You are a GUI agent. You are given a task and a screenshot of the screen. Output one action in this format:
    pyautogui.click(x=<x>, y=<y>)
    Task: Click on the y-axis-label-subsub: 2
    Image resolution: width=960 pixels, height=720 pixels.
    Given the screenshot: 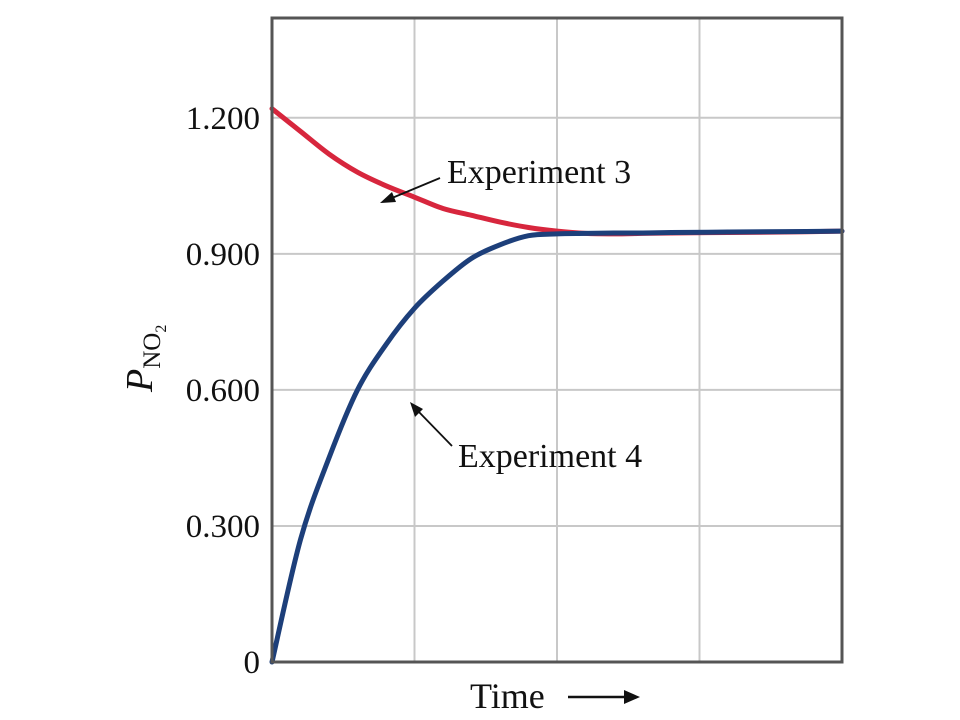 What is the action you would take?
    pyautogui.click(x=161, y=329)
    